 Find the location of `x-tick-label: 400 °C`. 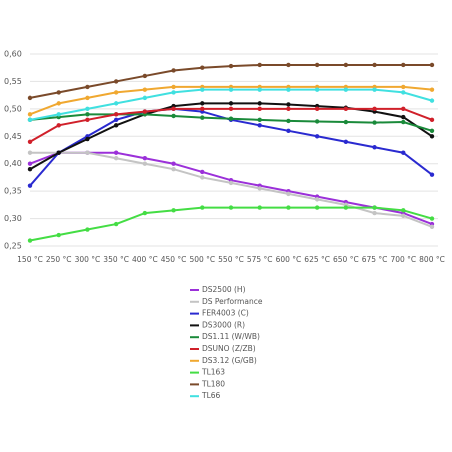

x-tick-label: 400 °C is located at coordinates (145, 259).